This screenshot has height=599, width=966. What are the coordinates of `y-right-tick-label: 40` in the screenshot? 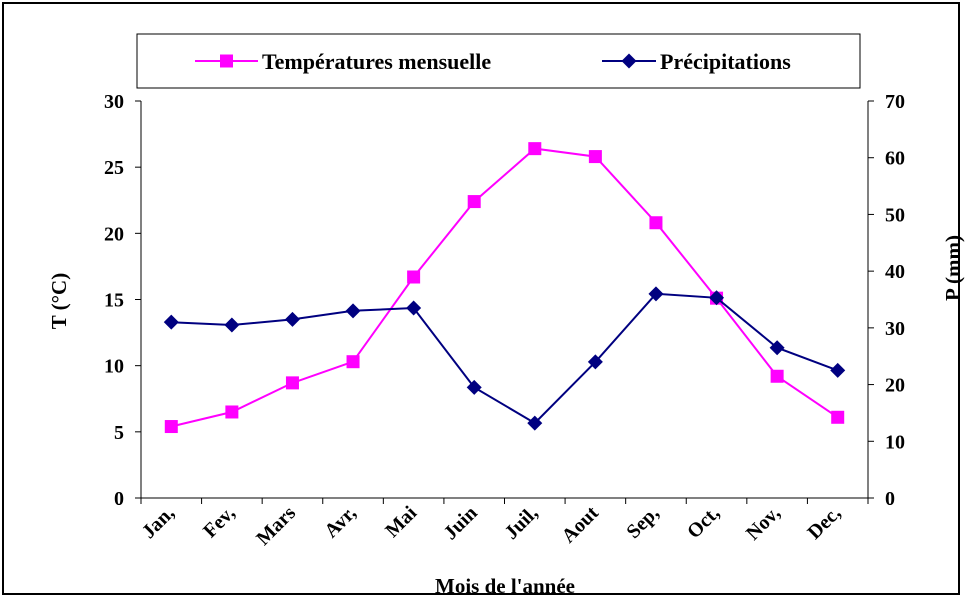 It's located at (895, 272).